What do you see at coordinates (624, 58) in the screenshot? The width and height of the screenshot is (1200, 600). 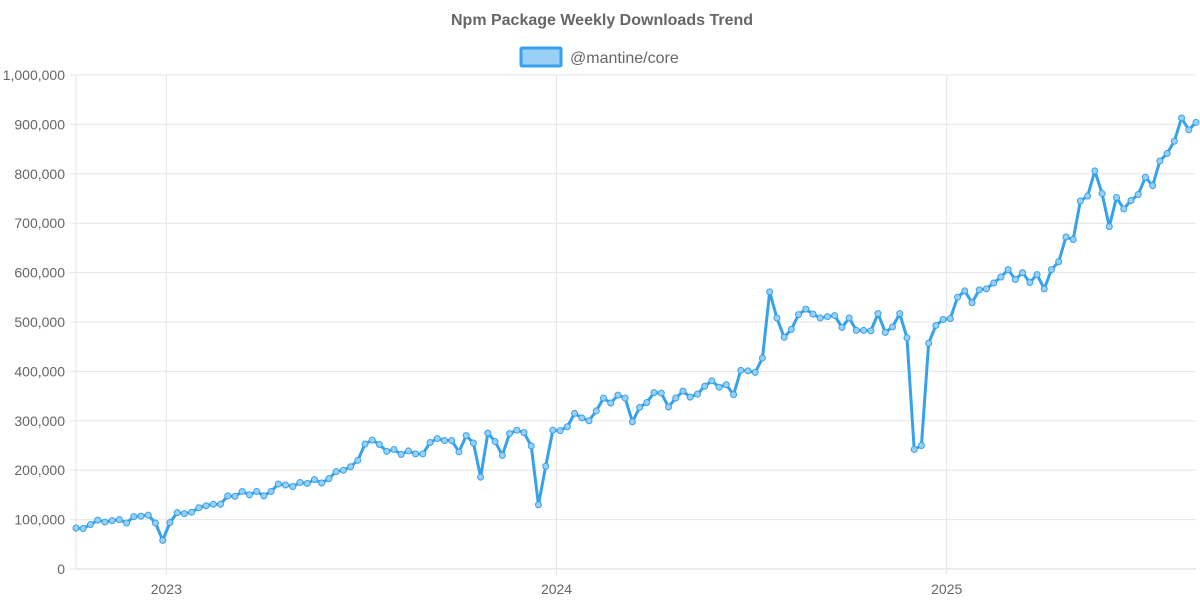 I see `legend-label: @mantine/core` at bounding box center [624, 58].